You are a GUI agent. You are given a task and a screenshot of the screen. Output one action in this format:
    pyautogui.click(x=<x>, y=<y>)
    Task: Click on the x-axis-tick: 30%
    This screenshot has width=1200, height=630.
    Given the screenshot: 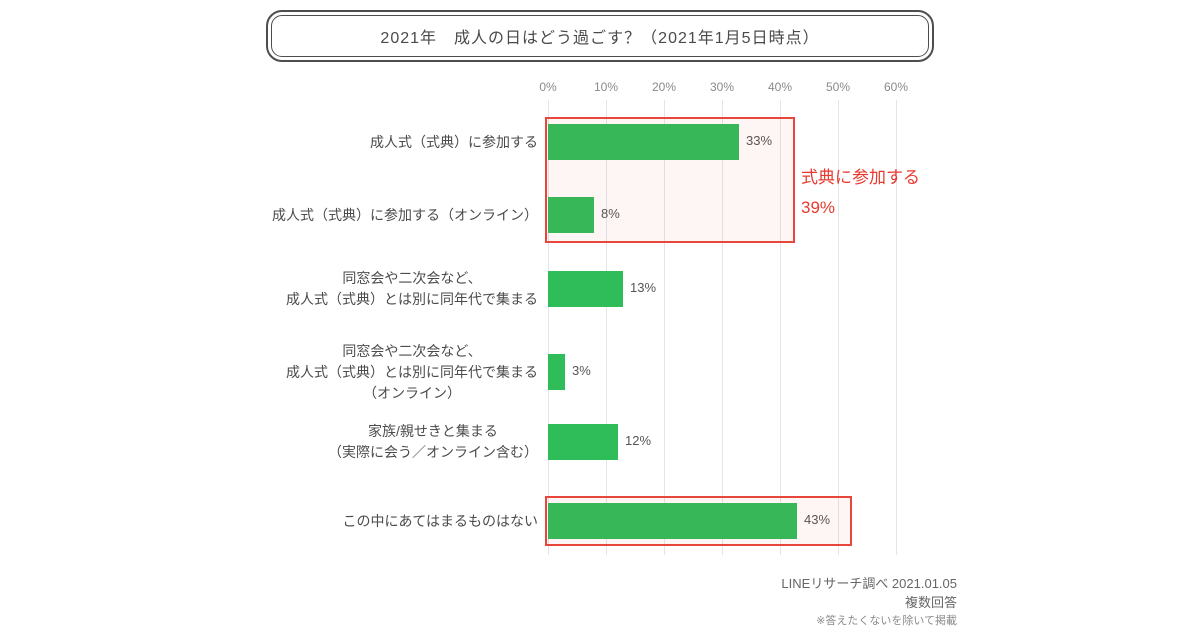 What is the action you would take?
    pyautogui.click(x=722, y=87)
    